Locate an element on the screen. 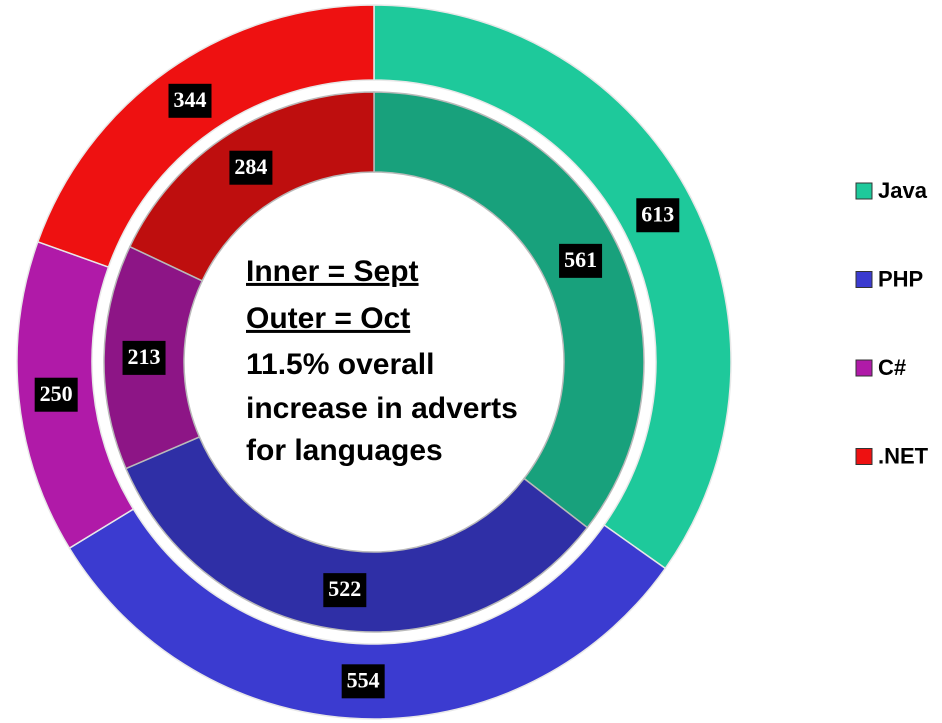 This screenshot has width=942, height=723. data-label: 561 is located at coordinates (580, 259).